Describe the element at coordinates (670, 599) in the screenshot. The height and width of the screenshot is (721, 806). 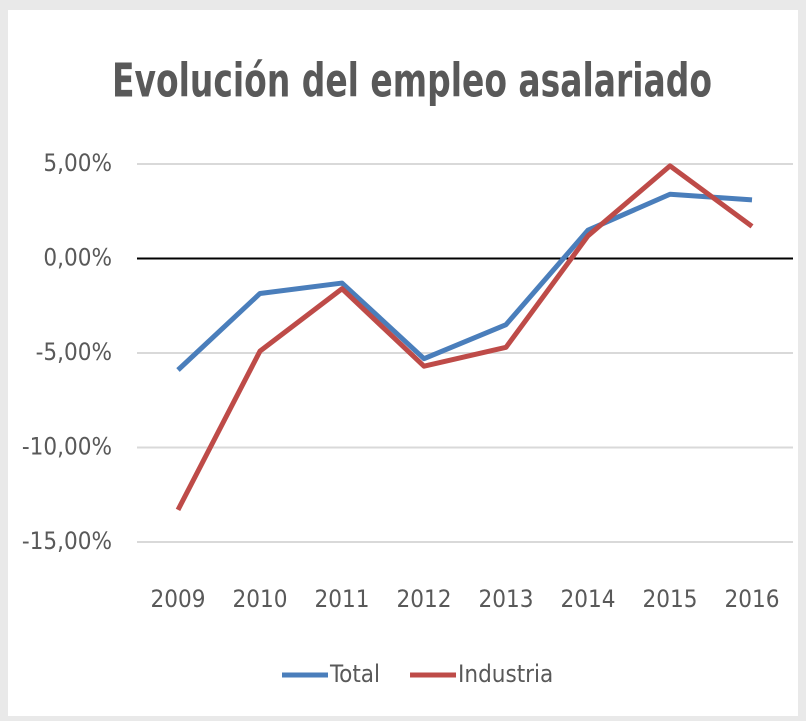
I see `x-tick-label: 2015` at that location.